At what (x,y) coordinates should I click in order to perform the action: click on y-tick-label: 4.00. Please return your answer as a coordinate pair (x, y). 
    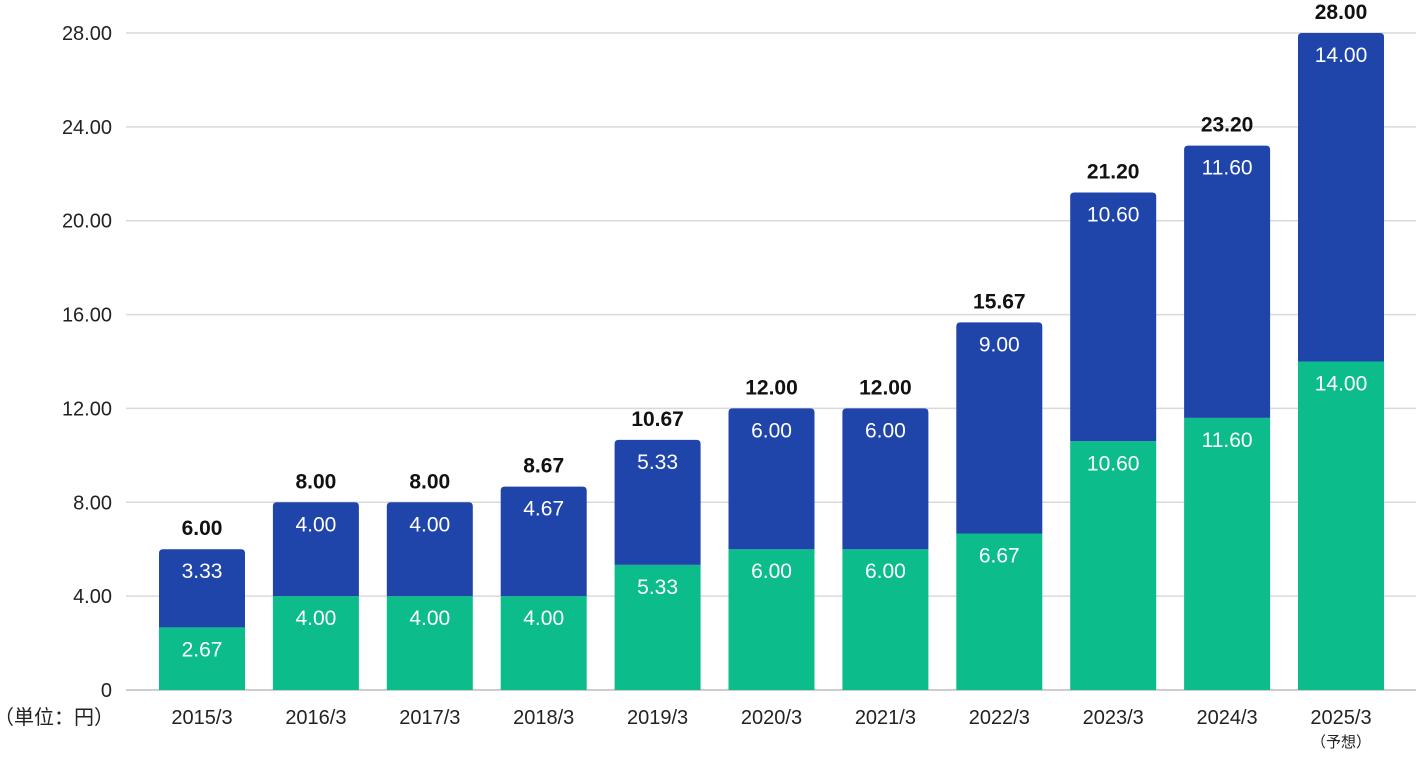
    Looking at the image, I should click on (92, 597).